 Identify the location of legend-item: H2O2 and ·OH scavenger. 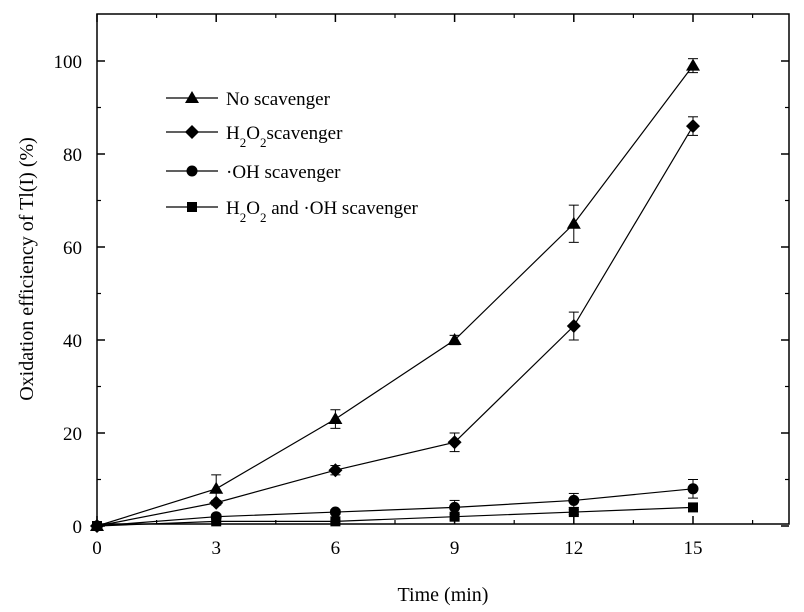
(292, 211).